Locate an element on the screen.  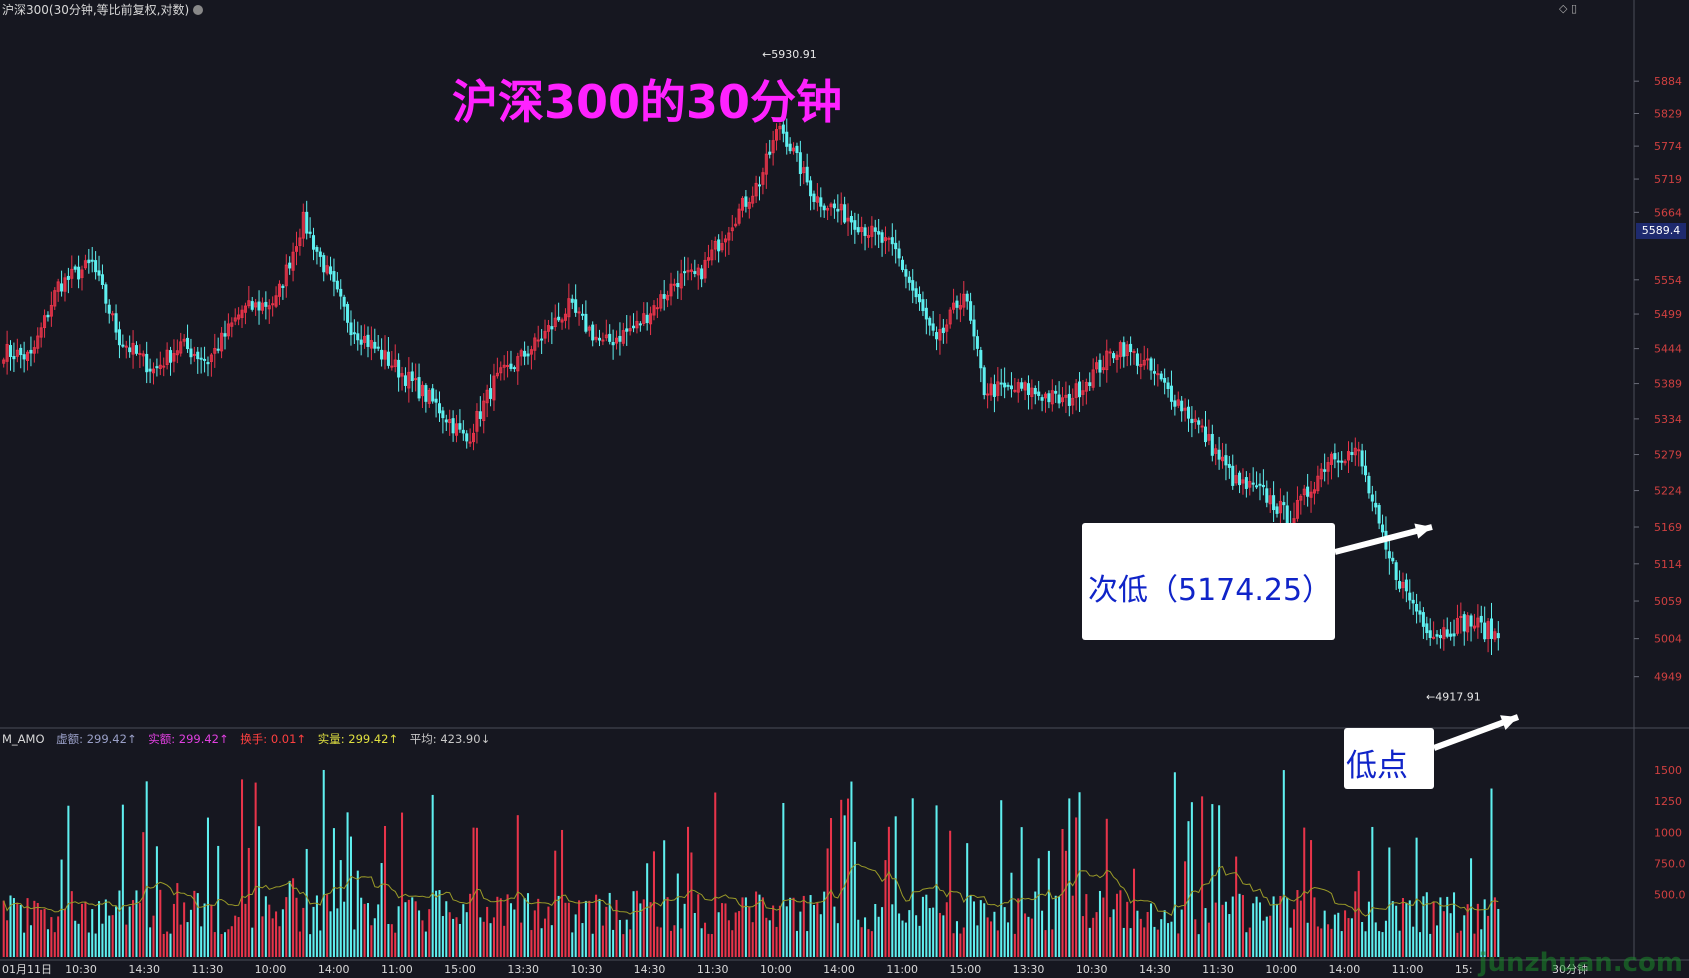
indicator-name: M_AMO is located at coordinates (23, 739).